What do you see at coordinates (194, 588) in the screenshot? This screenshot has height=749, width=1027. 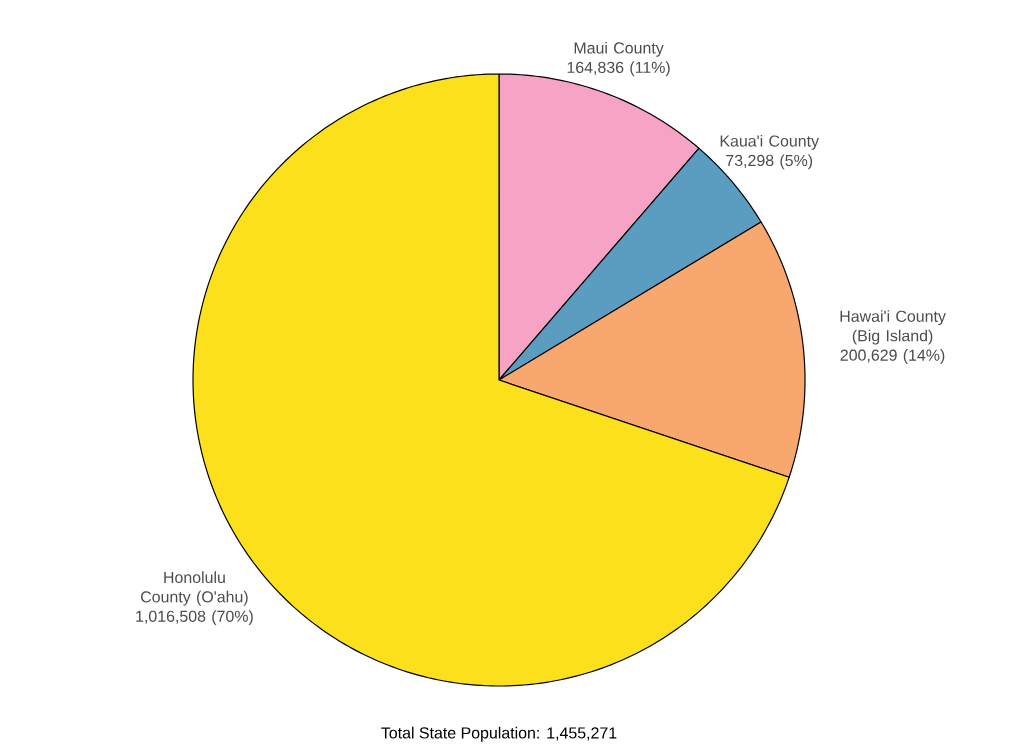 I see `slice-label: Honolulu County (O'ahu)` at bounding box center [194, 588].